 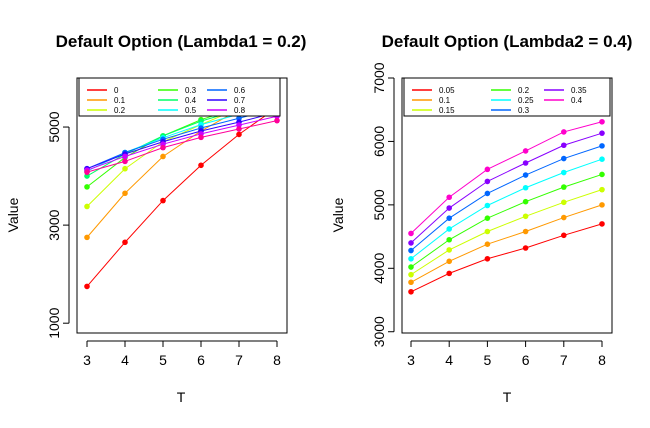 What do you see at coordinates (240, 110) in the screenshot?
I see `legend-label: 0.8` at bounding box center [240, 110].